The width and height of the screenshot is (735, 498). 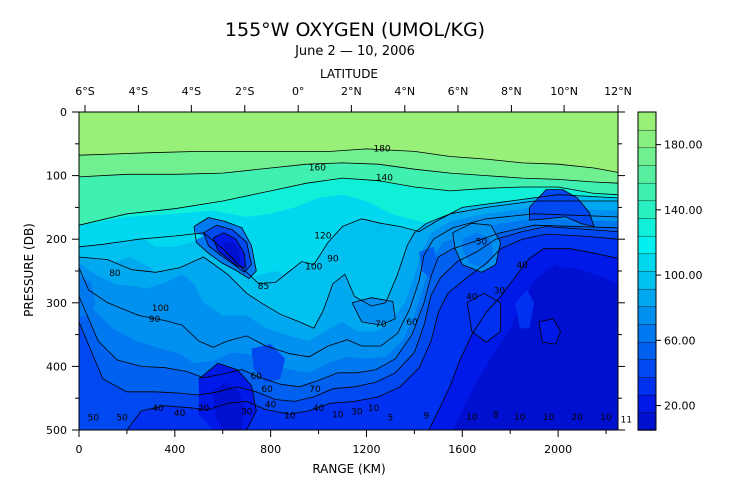 What do you see at coordinates (349, 74) in the screenshot?
I see `top-axis-label: LATITUDE` at bounding box center [349, 74].